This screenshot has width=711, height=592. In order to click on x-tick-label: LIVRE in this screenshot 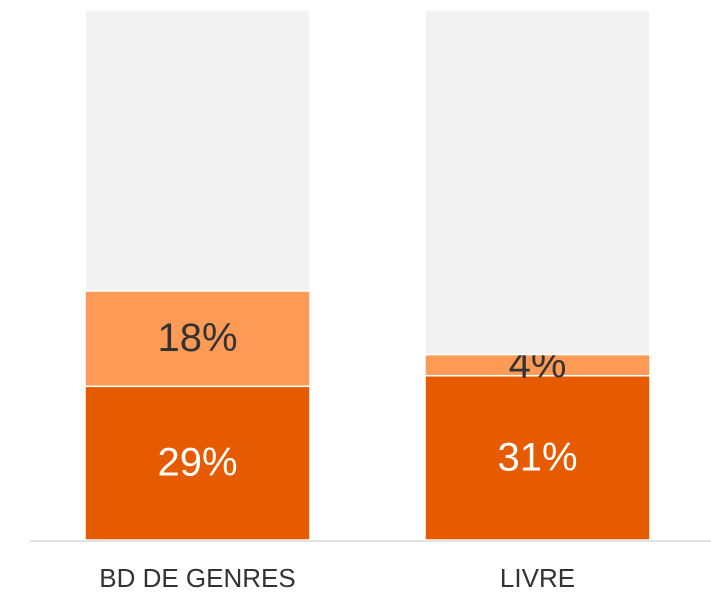, I will do `click(537, 577)`.